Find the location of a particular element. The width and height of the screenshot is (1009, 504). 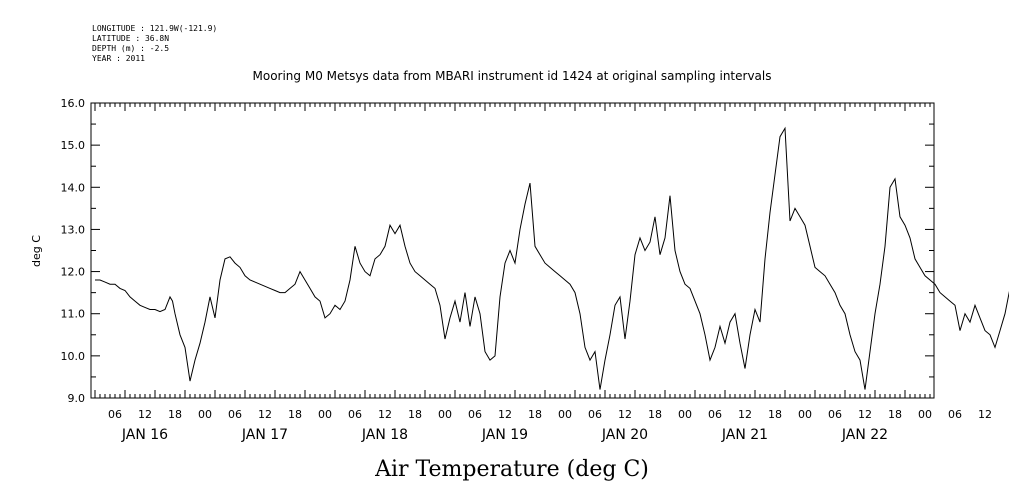

day-label: JAN 16 is located at coordinates (144, 435).